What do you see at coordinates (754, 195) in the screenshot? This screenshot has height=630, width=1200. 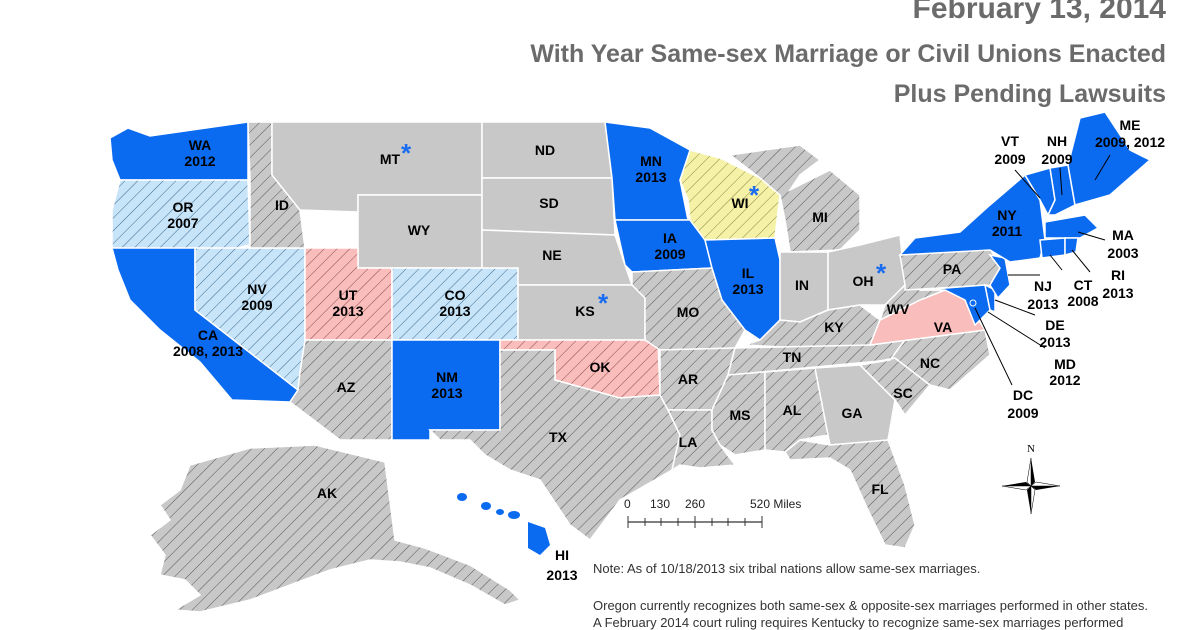 I see `wi-pending-star: *` at bounding box center [754, 195].